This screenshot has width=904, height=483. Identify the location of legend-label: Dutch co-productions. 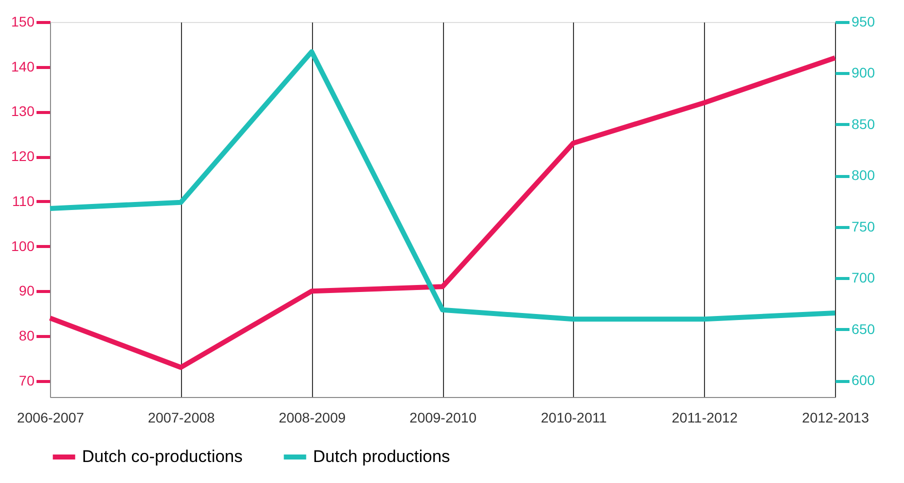
(162, 456).